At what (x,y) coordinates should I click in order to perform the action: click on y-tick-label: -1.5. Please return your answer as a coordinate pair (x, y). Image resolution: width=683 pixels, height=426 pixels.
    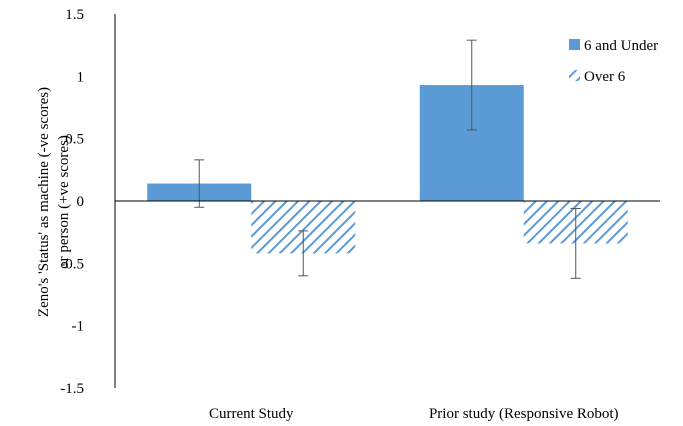
    Looking at the image, I should click on (72, 389).